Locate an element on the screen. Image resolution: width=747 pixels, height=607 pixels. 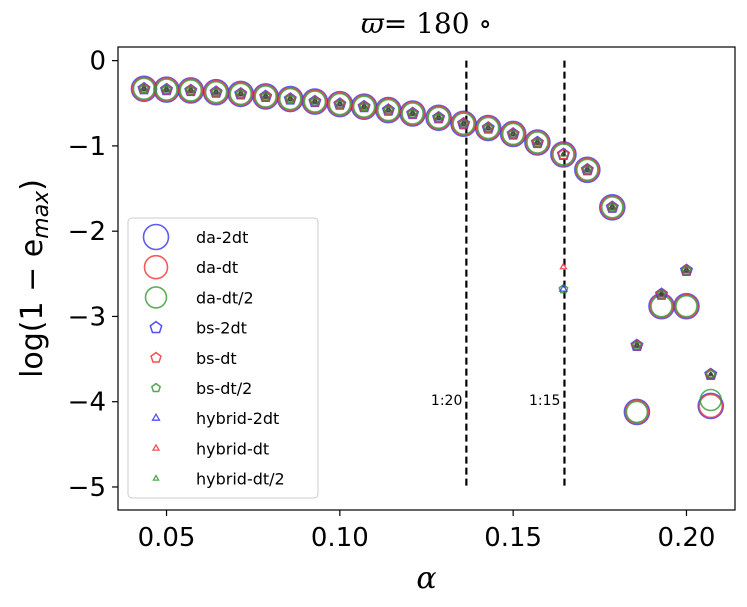
legend-label: da-2dt is located at coordinates (222, 237).